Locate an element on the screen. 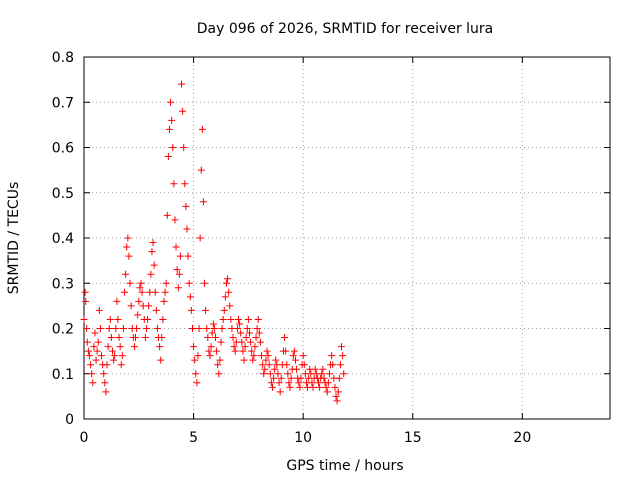 The height and width of the screenshot is (480, 640). y-tick-label: 0.1 is located at coordinates (63, 375).